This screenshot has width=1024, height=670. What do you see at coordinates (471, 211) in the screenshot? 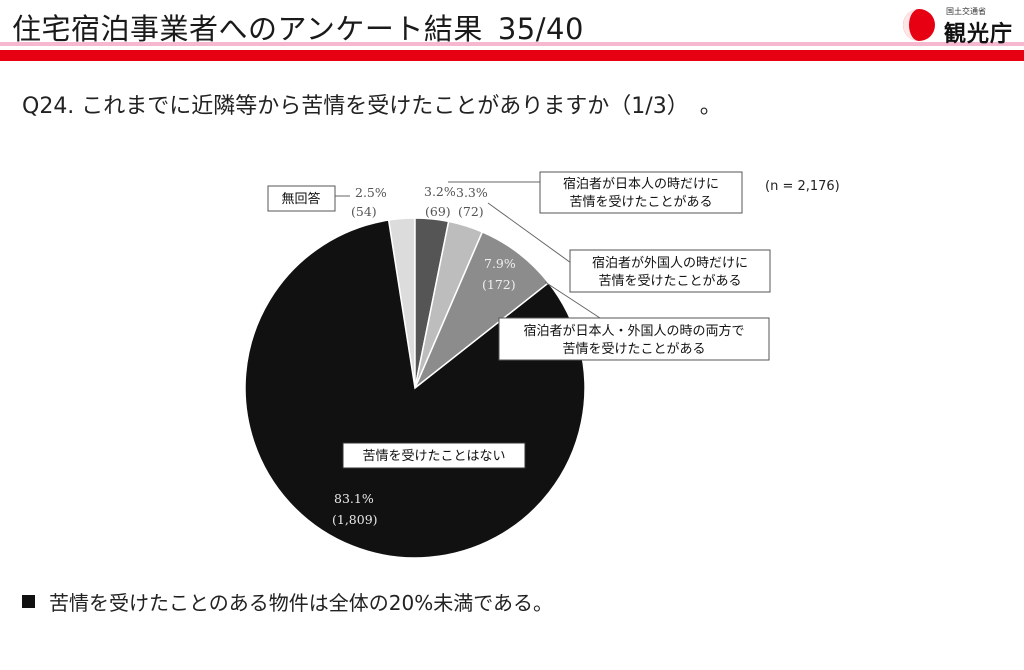
I see `data-label-foreign-only-count: (72)` at bounding box center [471, 211].